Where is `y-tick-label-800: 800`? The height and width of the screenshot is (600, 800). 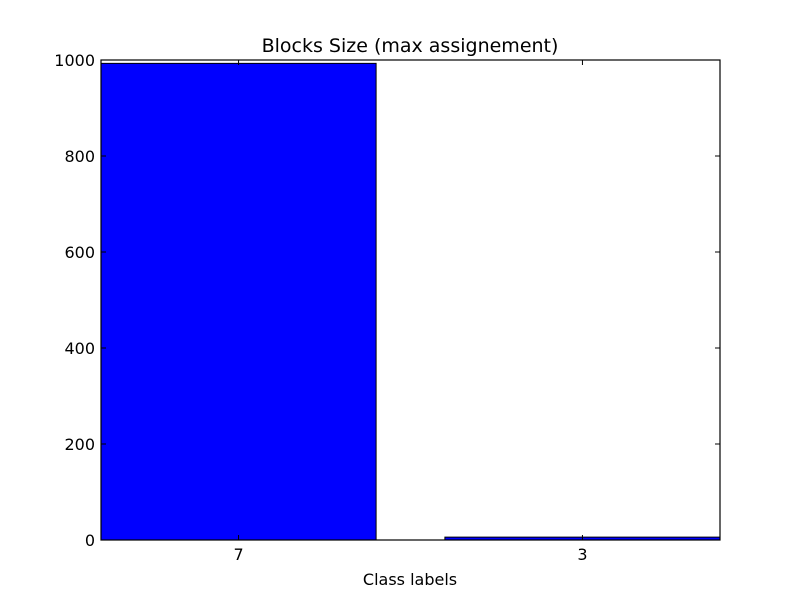
y-tick-label-800: 800 is located at coordinates (79, 156).